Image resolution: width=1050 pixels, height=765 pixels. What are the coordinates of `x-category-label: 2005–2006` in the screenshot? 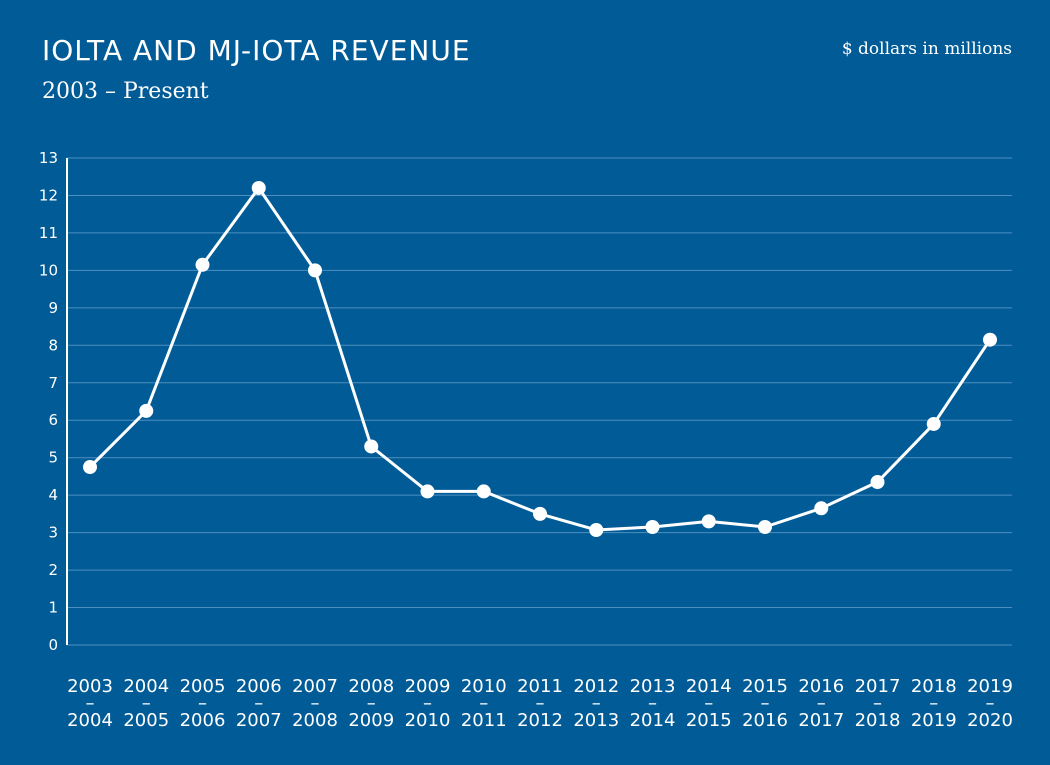 It's located at (203, 703).